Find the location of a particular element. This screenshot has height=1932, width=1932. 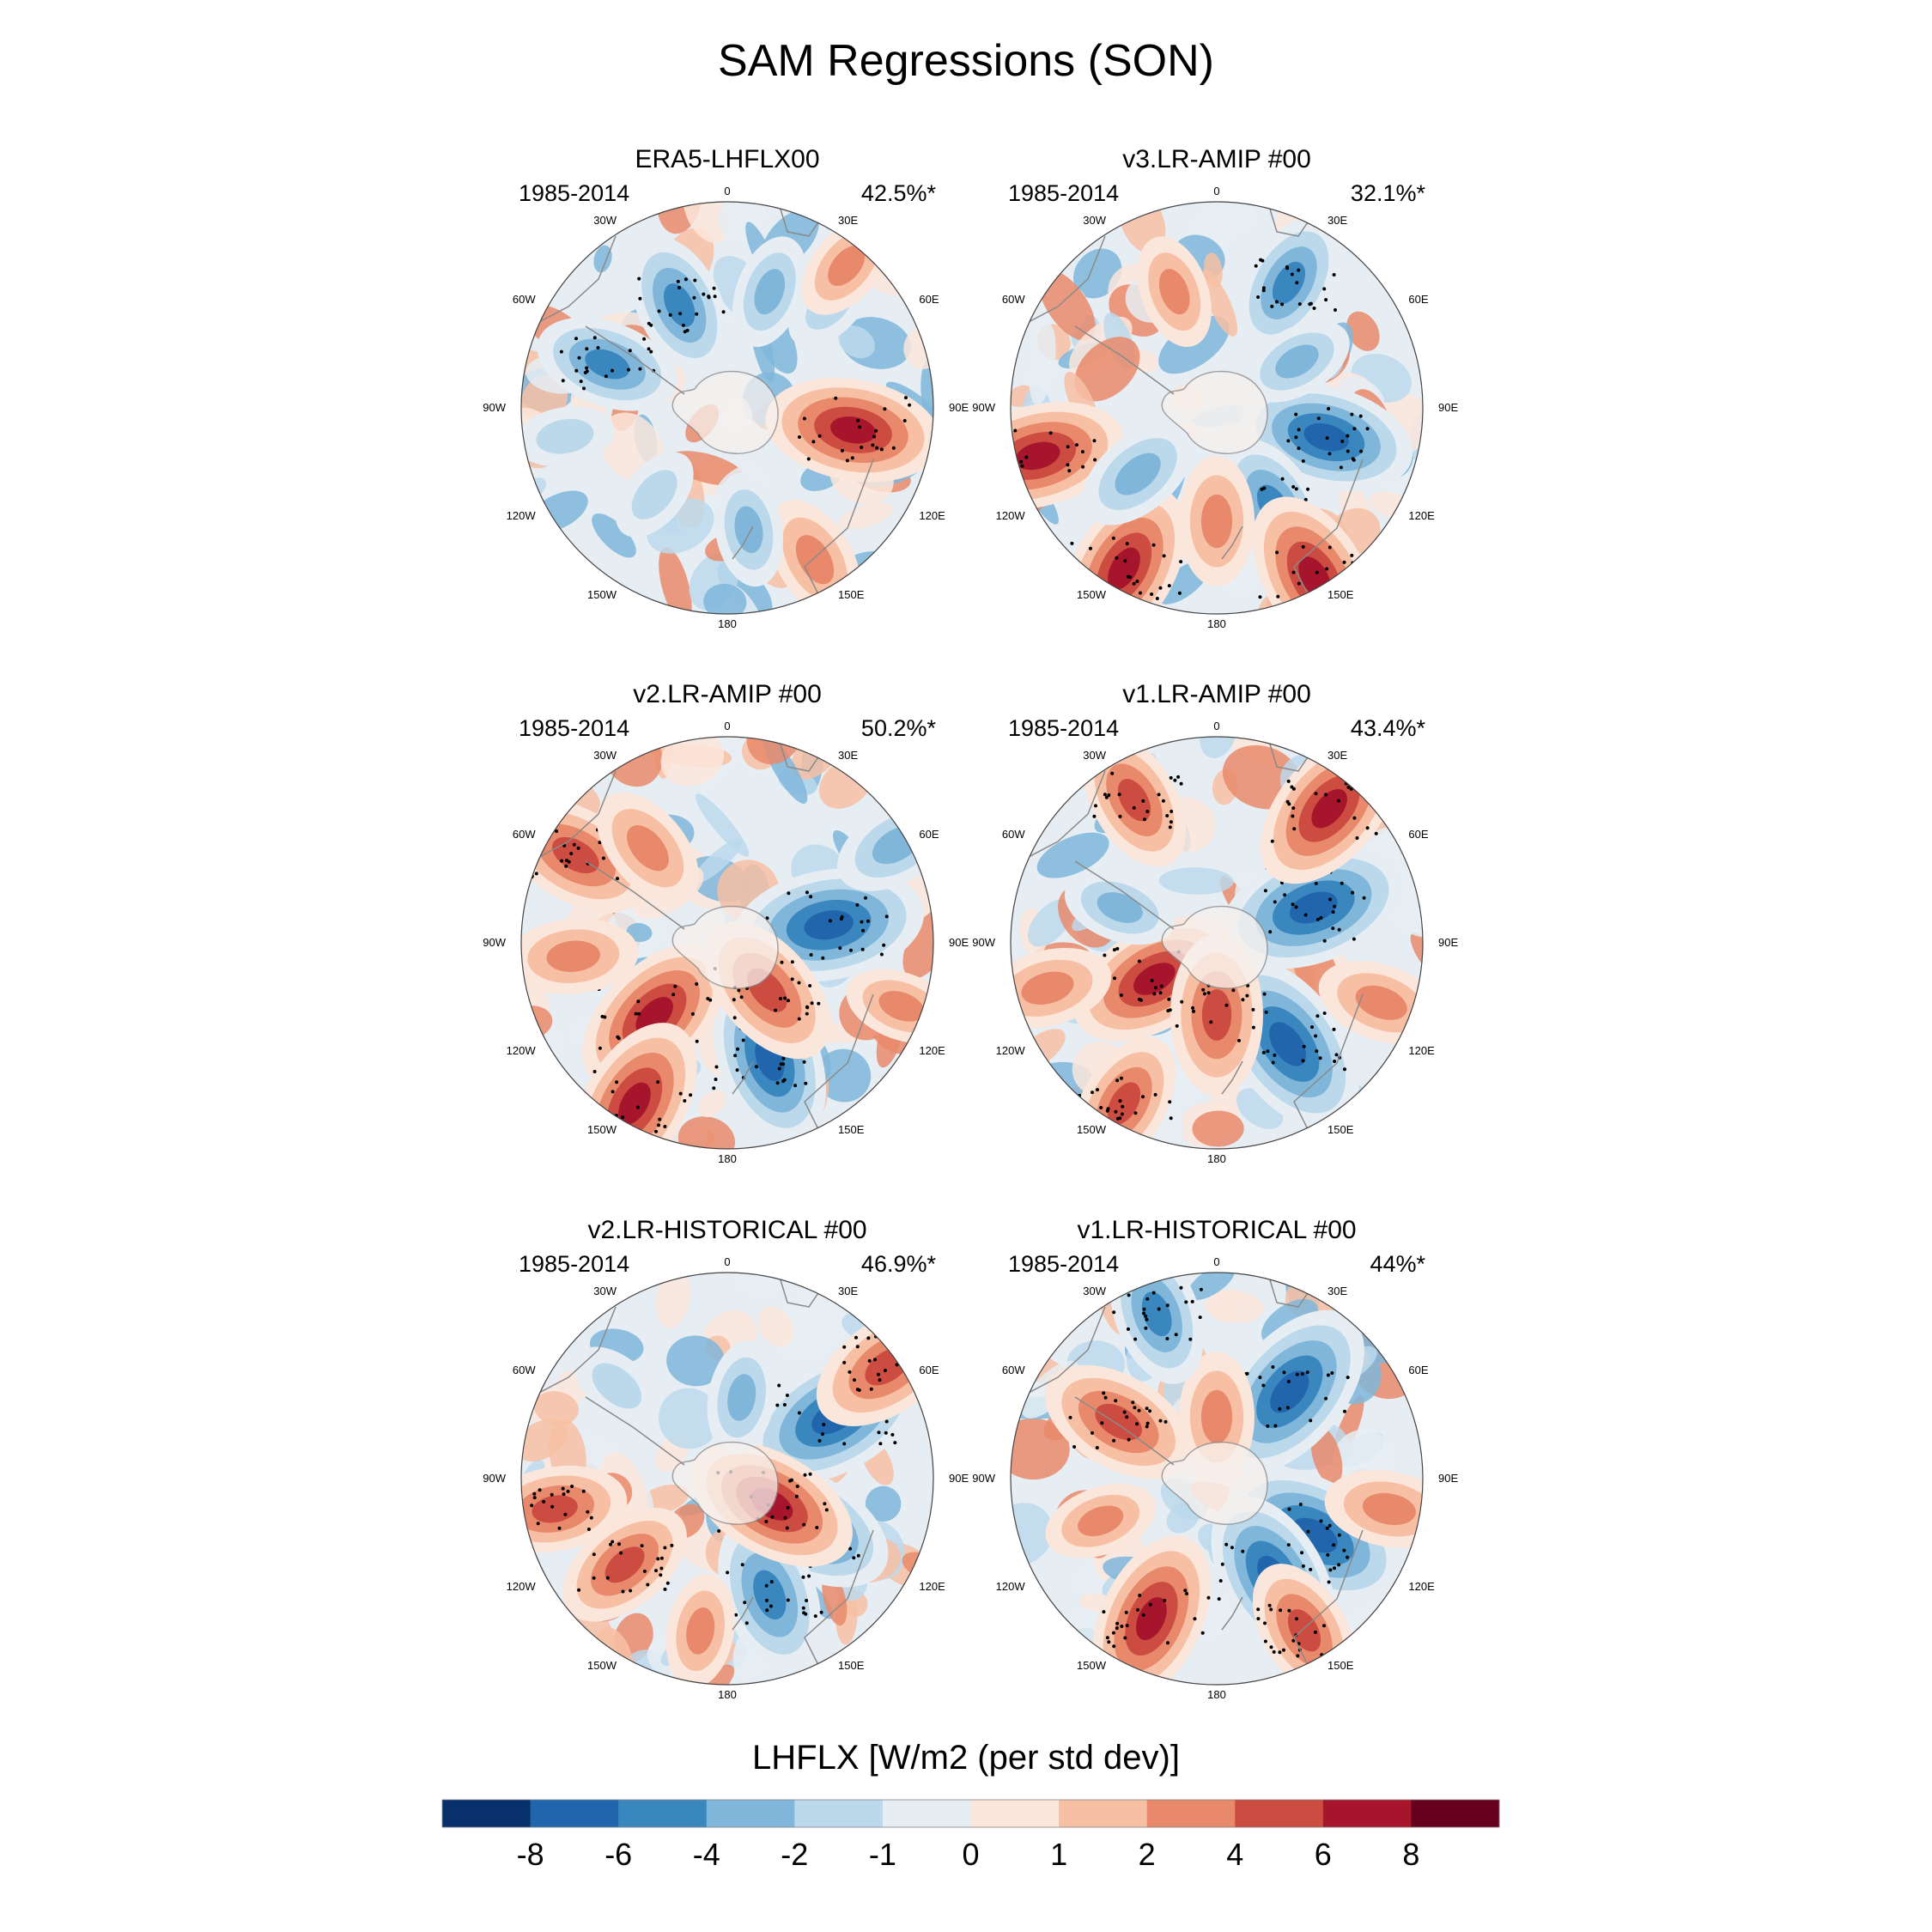

longitude-label: 90W is located at coordinates (494, 1478).